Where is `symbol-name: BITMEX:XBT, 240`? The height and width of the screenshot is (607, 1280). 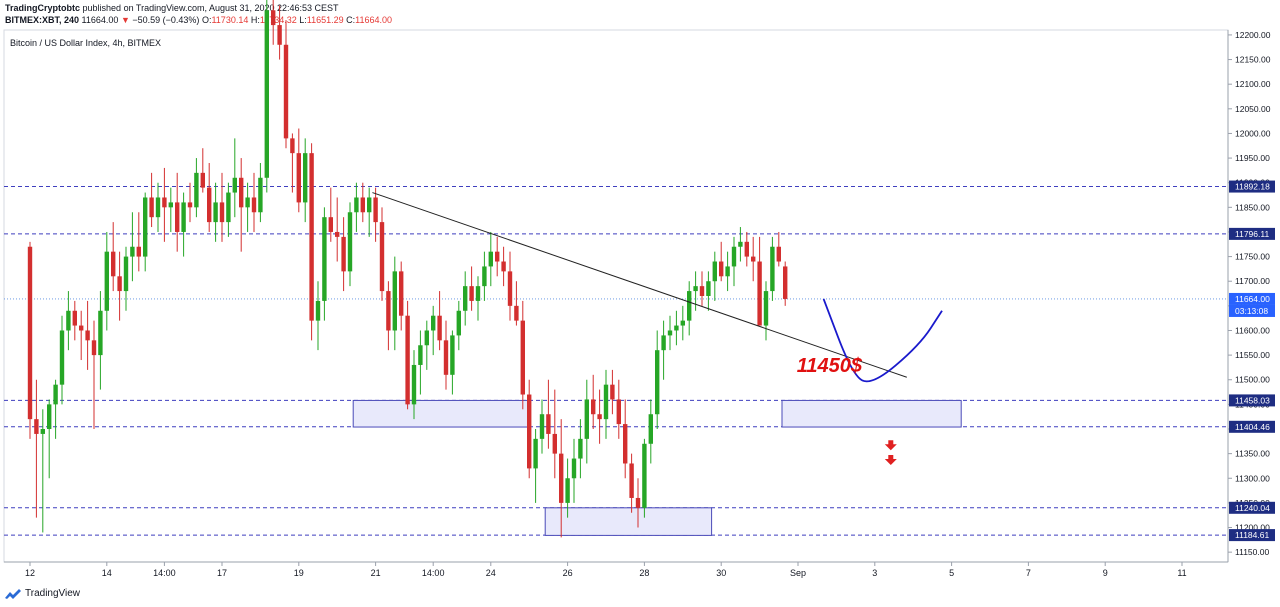 symbol-name: BITMEX:XBT, 240 is located at coordinates (42, 20).